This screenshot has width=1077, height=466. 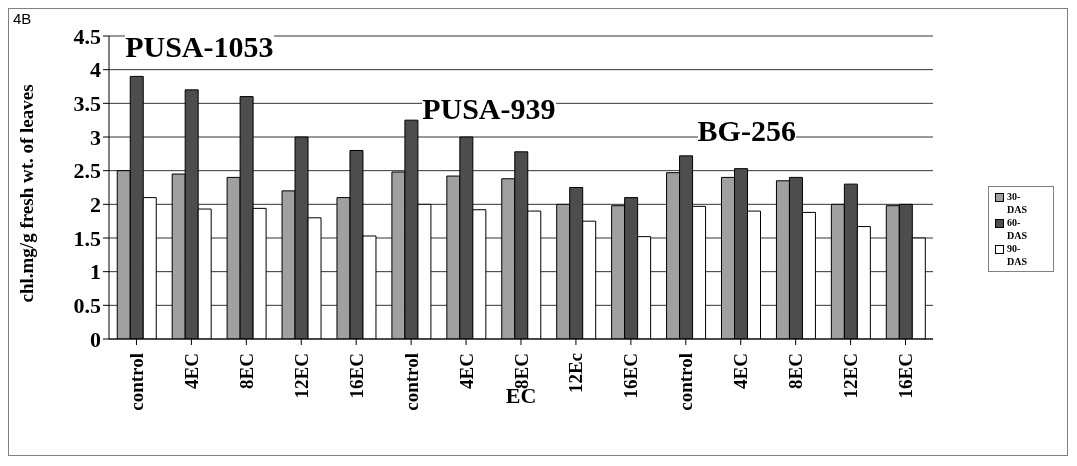 I want to click on y-tick-label: 2, so click(x=95, y=205).